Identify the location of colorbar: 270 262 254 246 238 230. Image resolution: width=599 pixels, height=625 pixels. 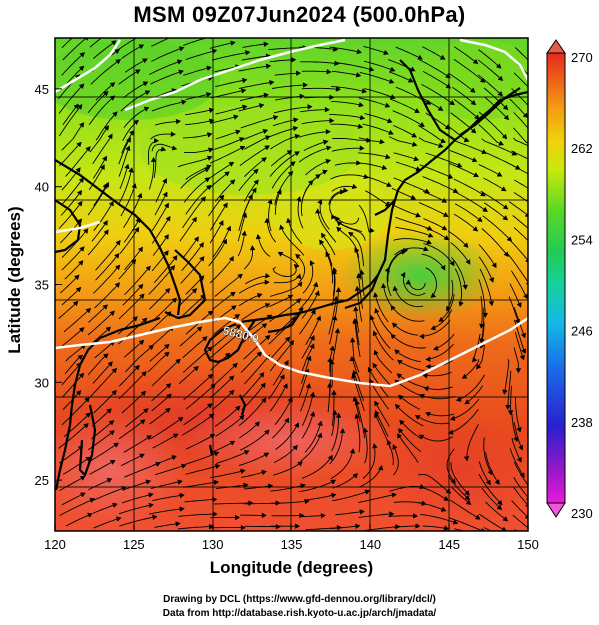
(569, 280).